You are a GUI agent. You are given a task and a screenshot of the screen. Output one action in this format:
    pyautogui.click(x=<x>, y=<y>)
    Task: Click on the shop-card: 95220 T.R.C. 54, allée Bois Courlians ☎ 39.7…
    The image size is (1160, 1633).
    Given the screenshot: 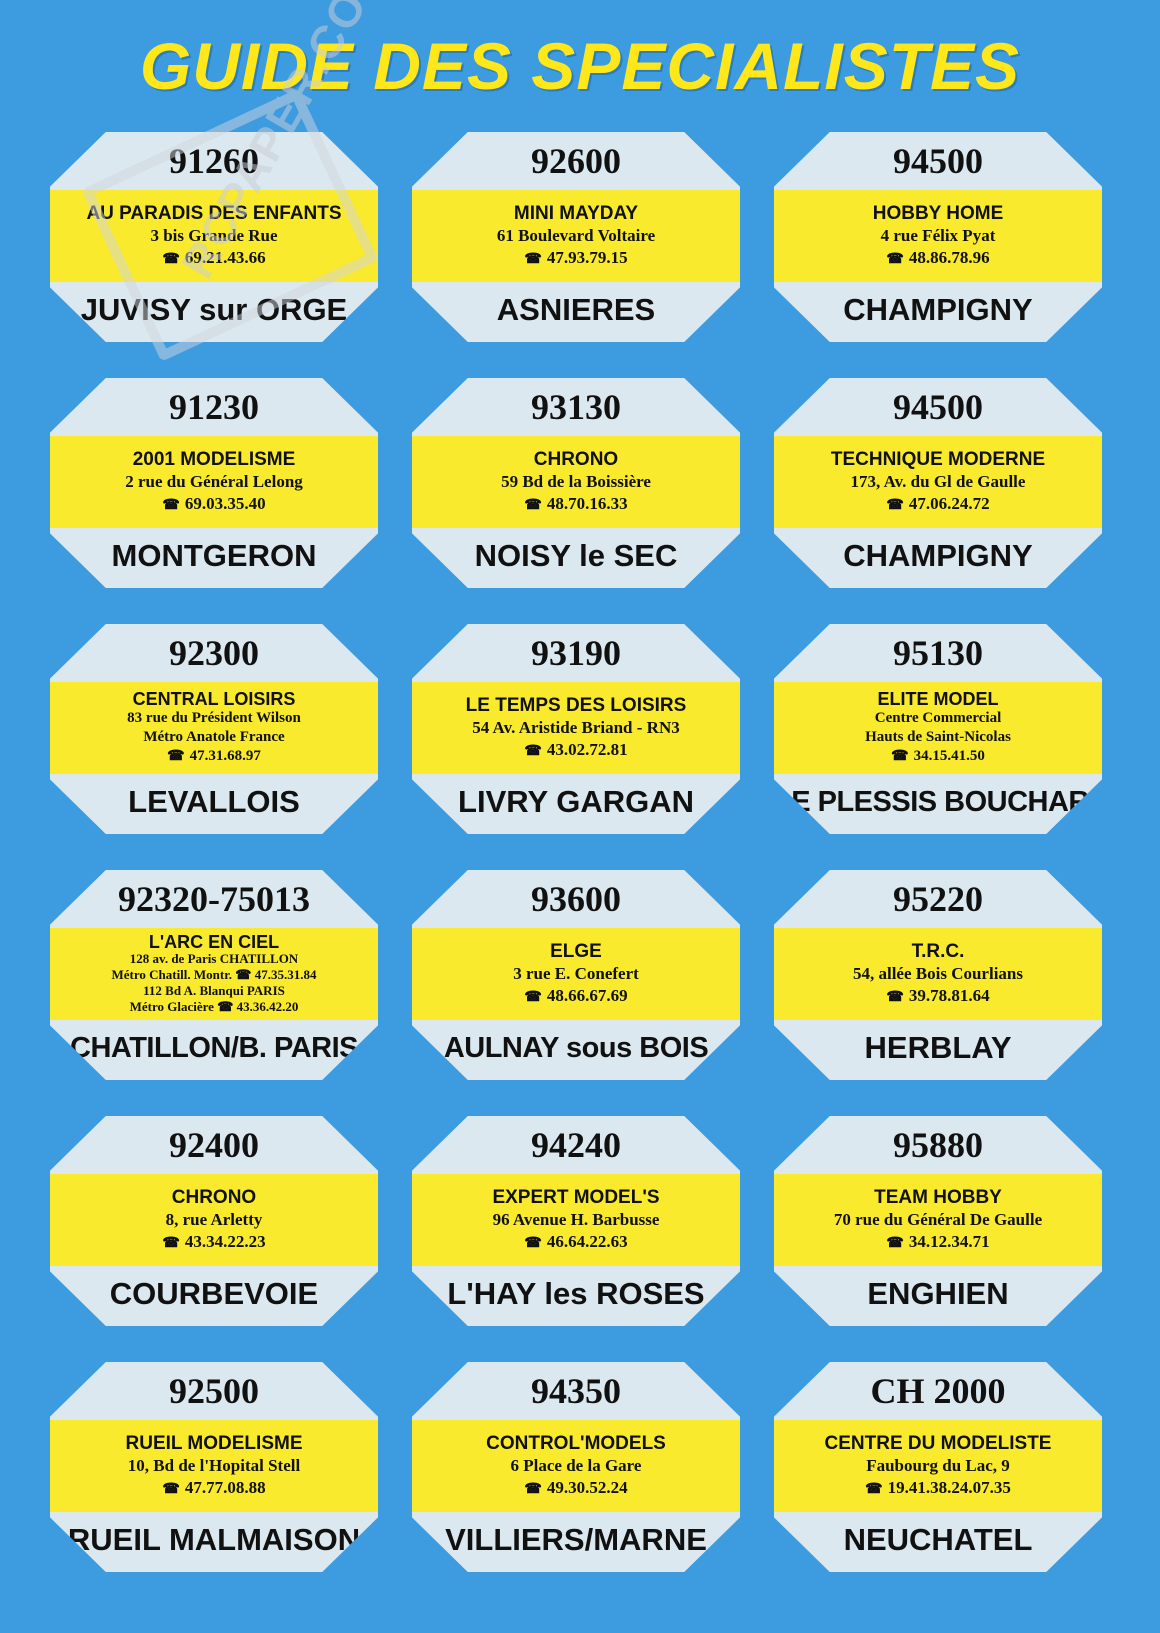 What is the action you would take?
    pyautogui.click(x=938, y=975)
    